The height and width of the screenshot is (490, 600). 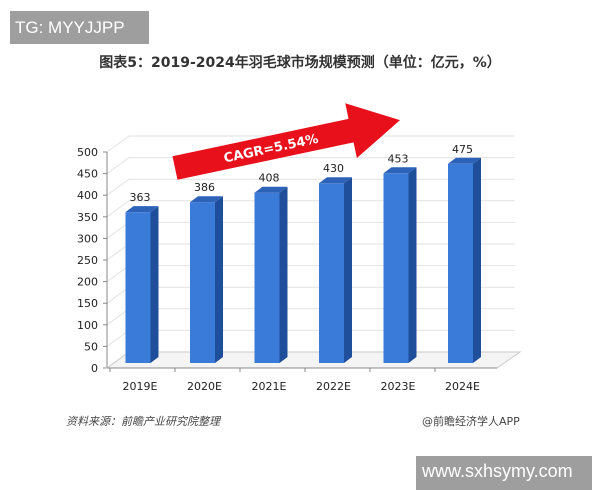 I want to click on x-tick-label: 2024E, so click(x=462, y=386).